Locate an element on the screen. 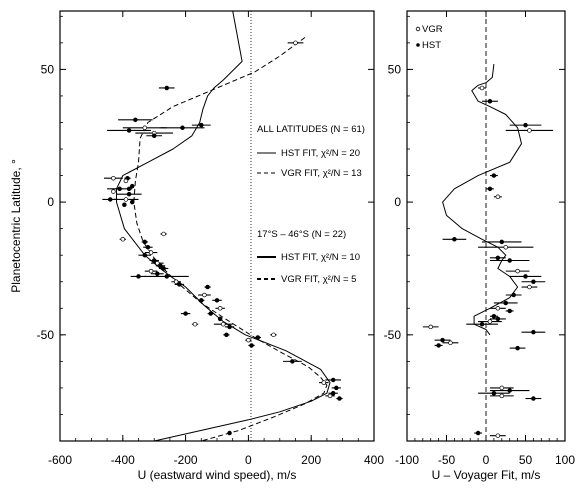 This screenshot has width=582, height=496. legend-vgr-marker is located at coordinates (418, 29).